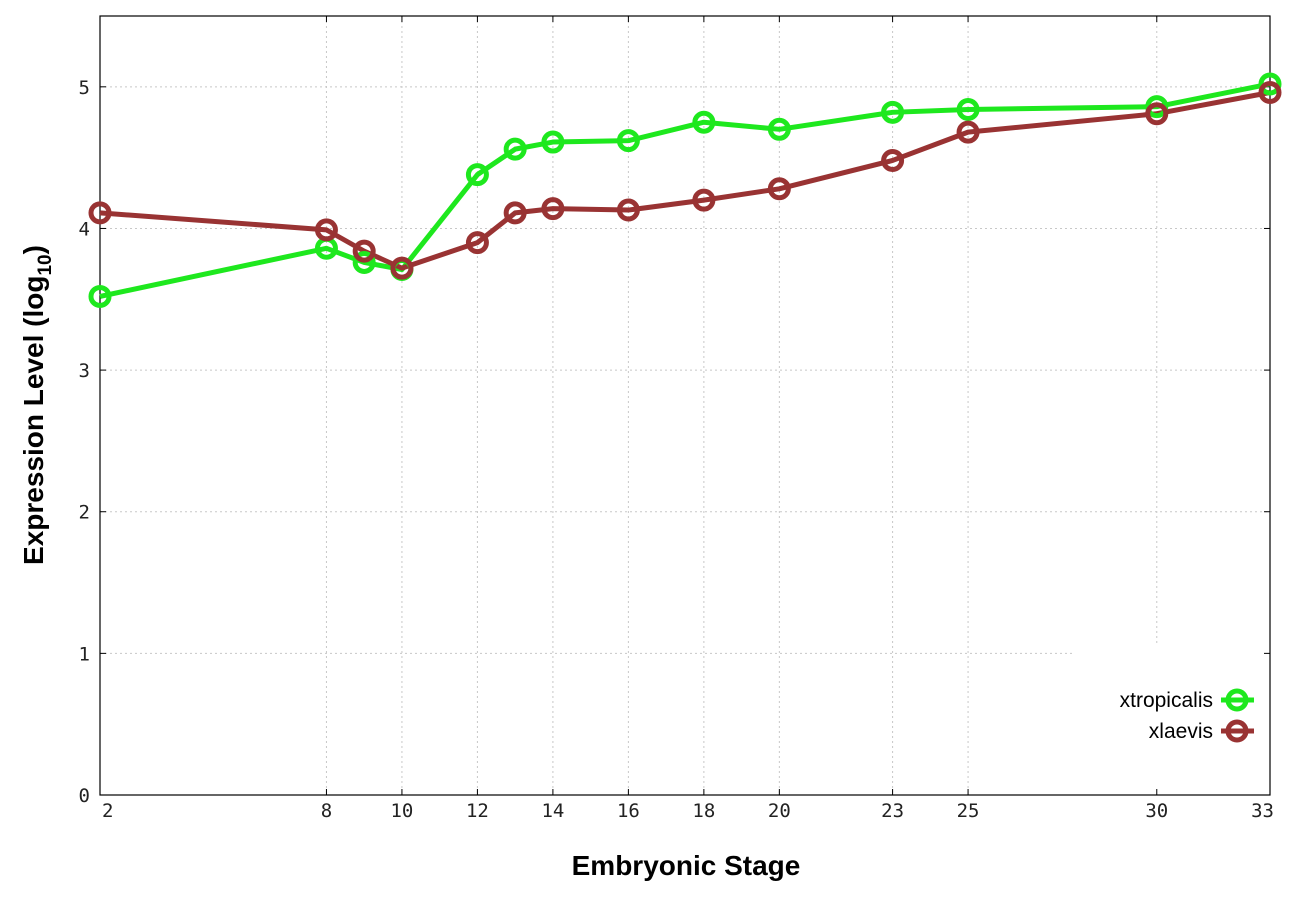 This screenshot has width=1296, height=907. Describe the element at coordinates (84, 371) in the screenshot. I see `y-tick-label: 3` at that location.